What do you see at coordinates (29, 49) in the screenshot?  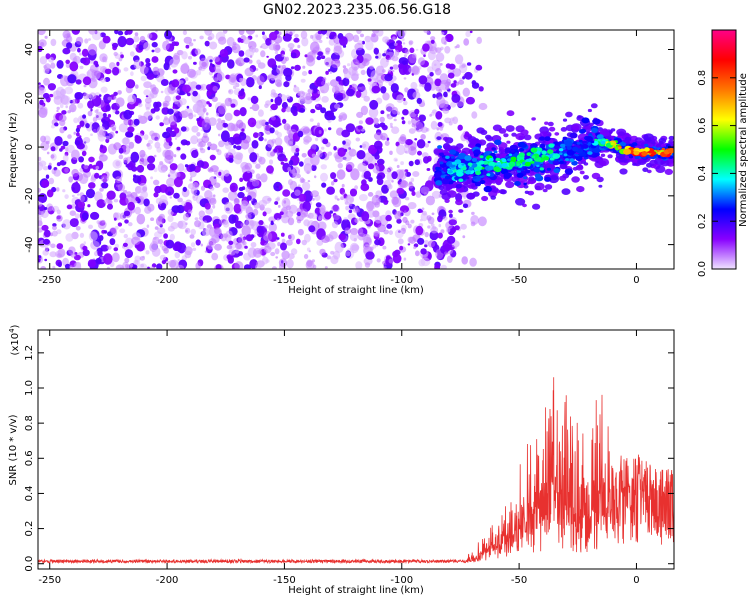 I see `y-tick-label: 40` at bounding box center [29, 49].